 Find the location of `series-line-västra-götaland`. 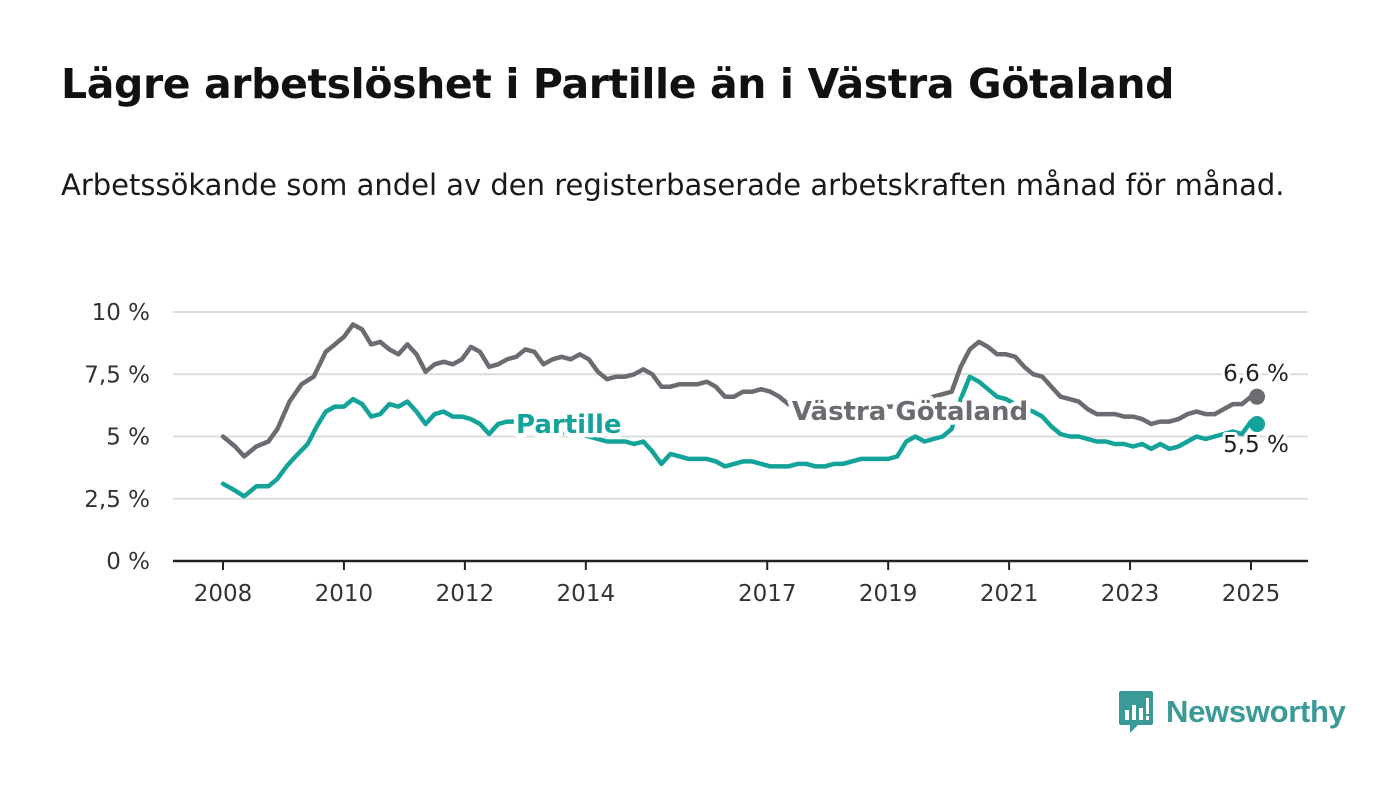

series-line-västra-götaland is located at coordinates (740, 390).